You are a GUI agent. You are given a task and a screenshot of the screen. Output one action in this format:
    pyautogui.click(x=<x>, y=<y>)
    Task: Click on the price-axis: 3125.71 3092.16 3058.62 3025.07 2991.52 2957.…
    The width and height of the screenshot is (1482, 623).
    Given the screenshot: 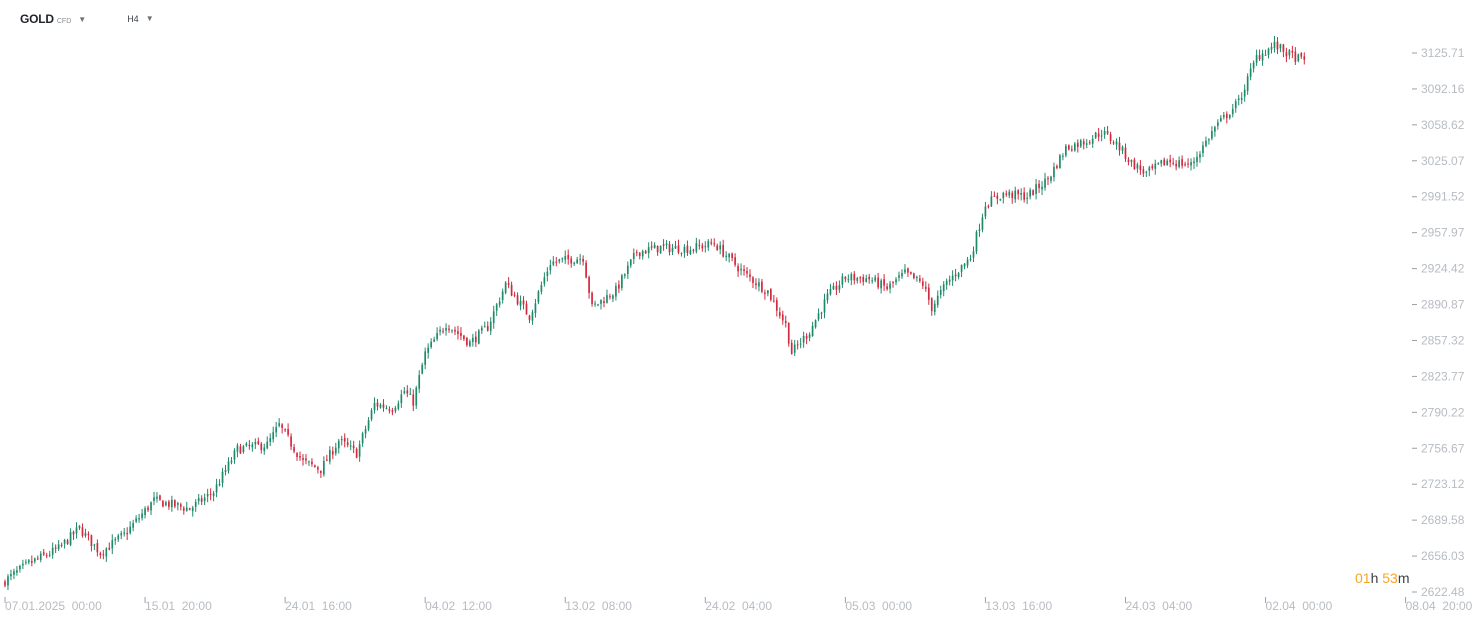 What is the action you would take?
    pyautogui.click(x=1438, y=322)
    